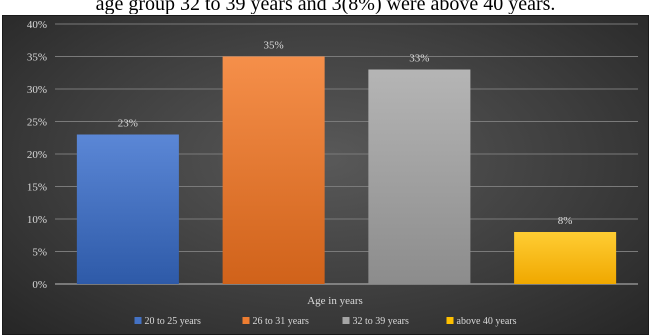 The height and width of the screenshot is (335, 651). What do you see at coordinates (37, 90) in the screenshot?
I see `y-tick-label: 30%` at bounding box center [37, 90].